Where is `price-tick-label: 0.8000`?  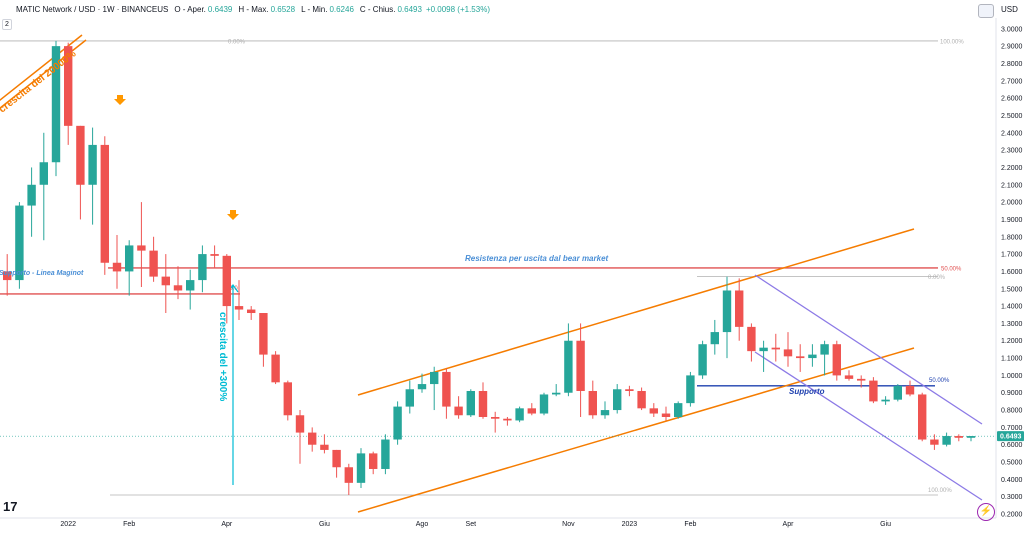 price-tick-label: 0.8000 is located at coordinates (1012, 411).